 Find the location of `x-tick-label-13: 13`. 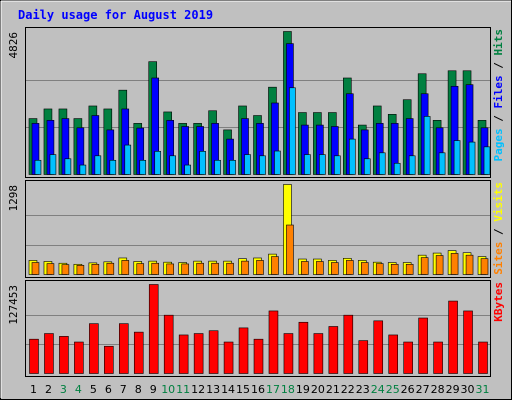

x-tick-label-13: 13 is located at coordinates (213, 389).